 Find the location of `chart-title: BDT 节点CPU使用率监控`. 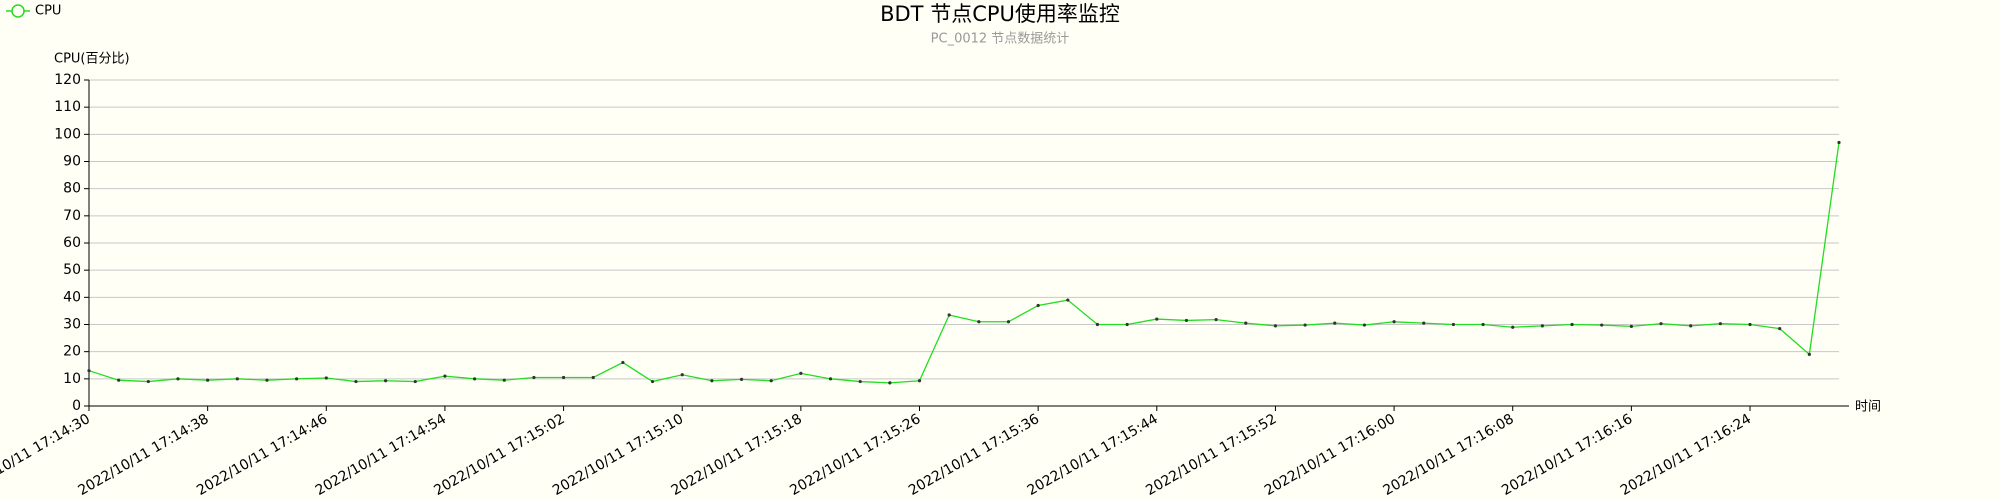

chart-title: BDT 节点CPU使用率监控 is located at coordinates (1000, 14).